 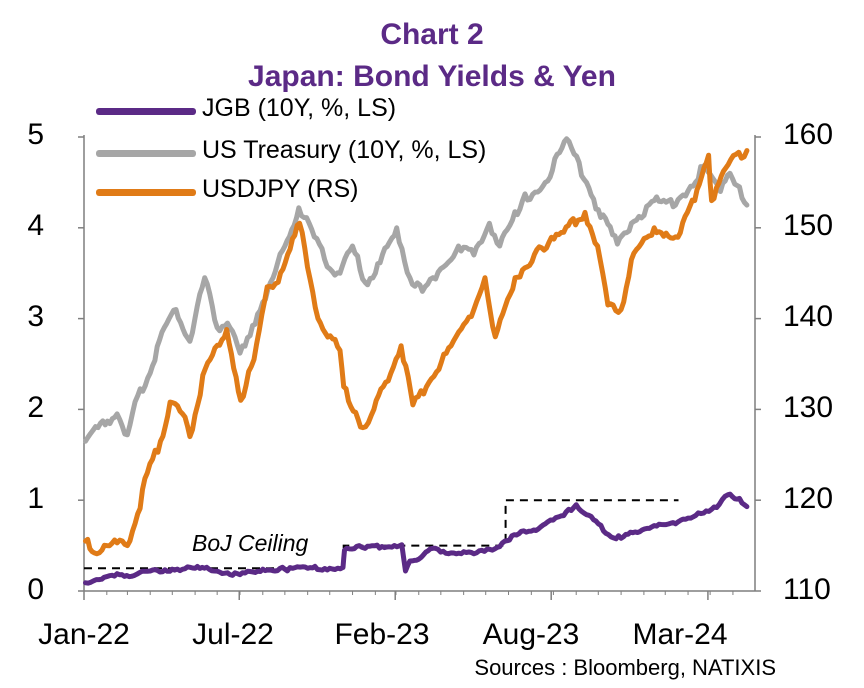 What do you see at coordinates (146, 192) in the screenshot?
I see `legend-swatch-usdjpy` at bounding box center [146, 192].